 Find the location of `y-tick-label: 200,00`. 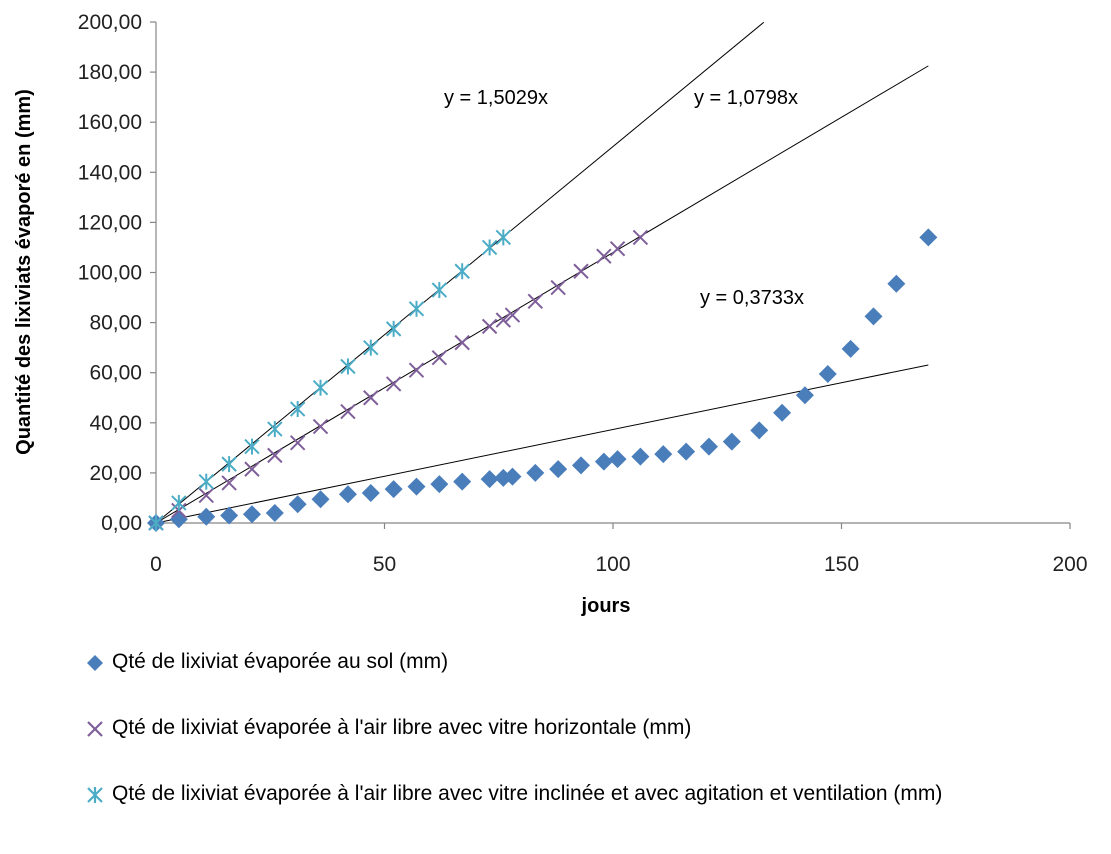

y-tick-label: 200,00 is located at coordinates (110, 22).